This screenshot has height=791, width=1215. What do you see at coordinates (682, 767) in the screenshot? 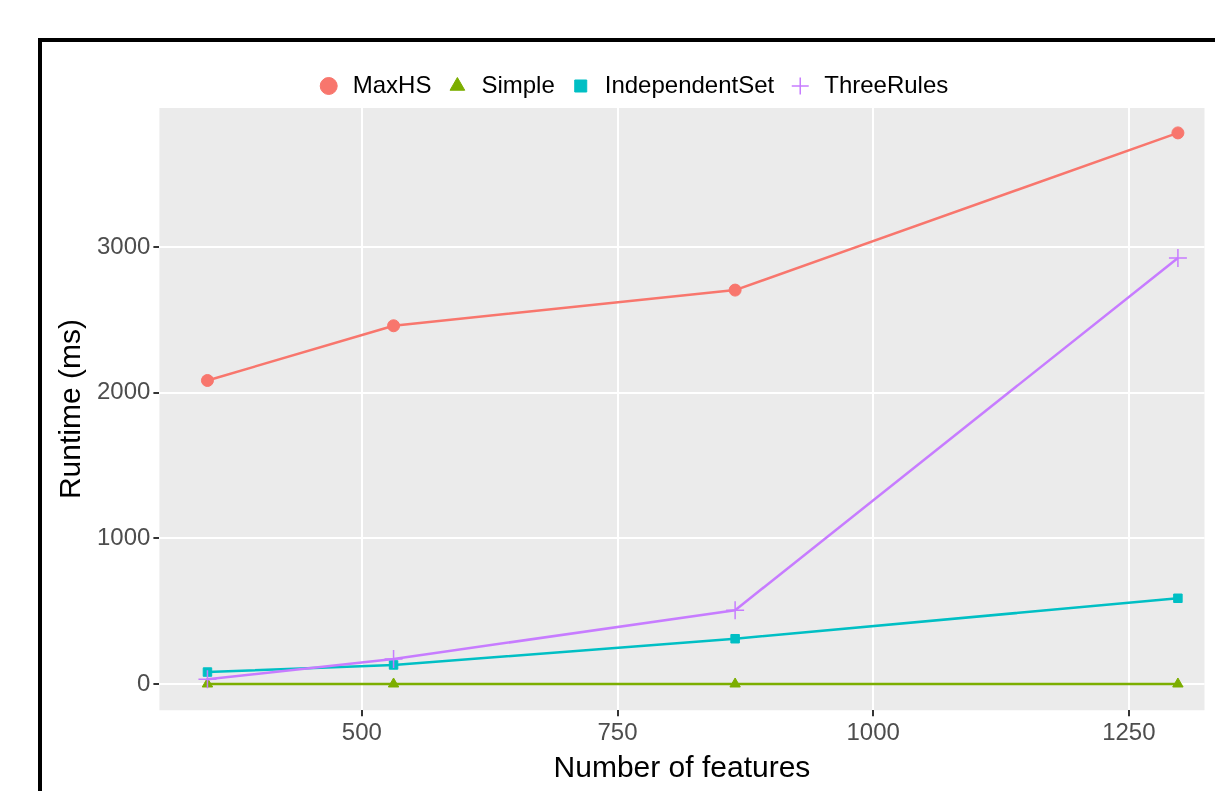
I see `x-axis-title: Number of features` at bounding box center [682, 767].